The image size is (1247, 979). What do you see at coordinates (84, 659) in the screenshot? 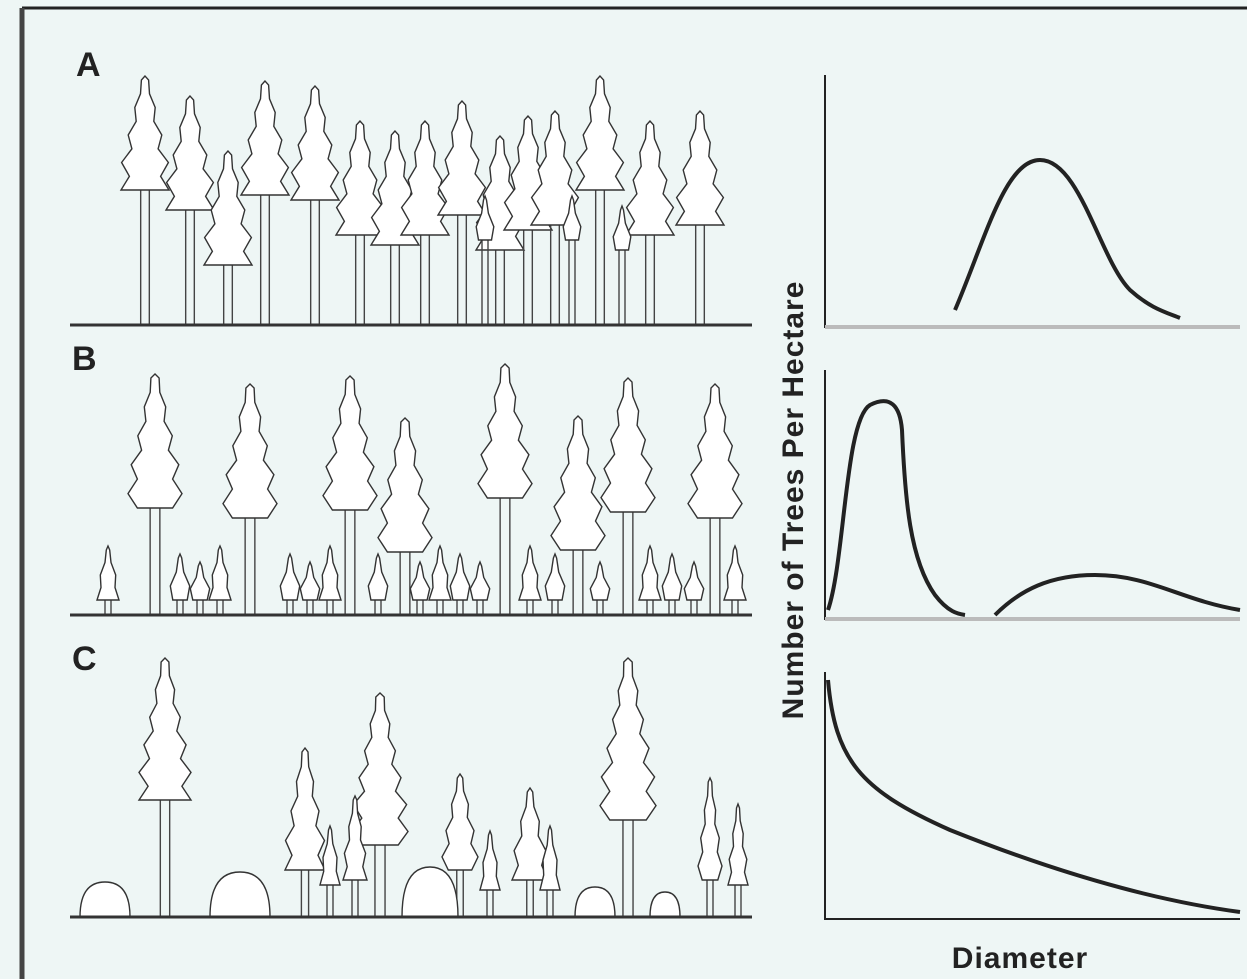
I see `panel-label: C` at bounding box center [84, 659].